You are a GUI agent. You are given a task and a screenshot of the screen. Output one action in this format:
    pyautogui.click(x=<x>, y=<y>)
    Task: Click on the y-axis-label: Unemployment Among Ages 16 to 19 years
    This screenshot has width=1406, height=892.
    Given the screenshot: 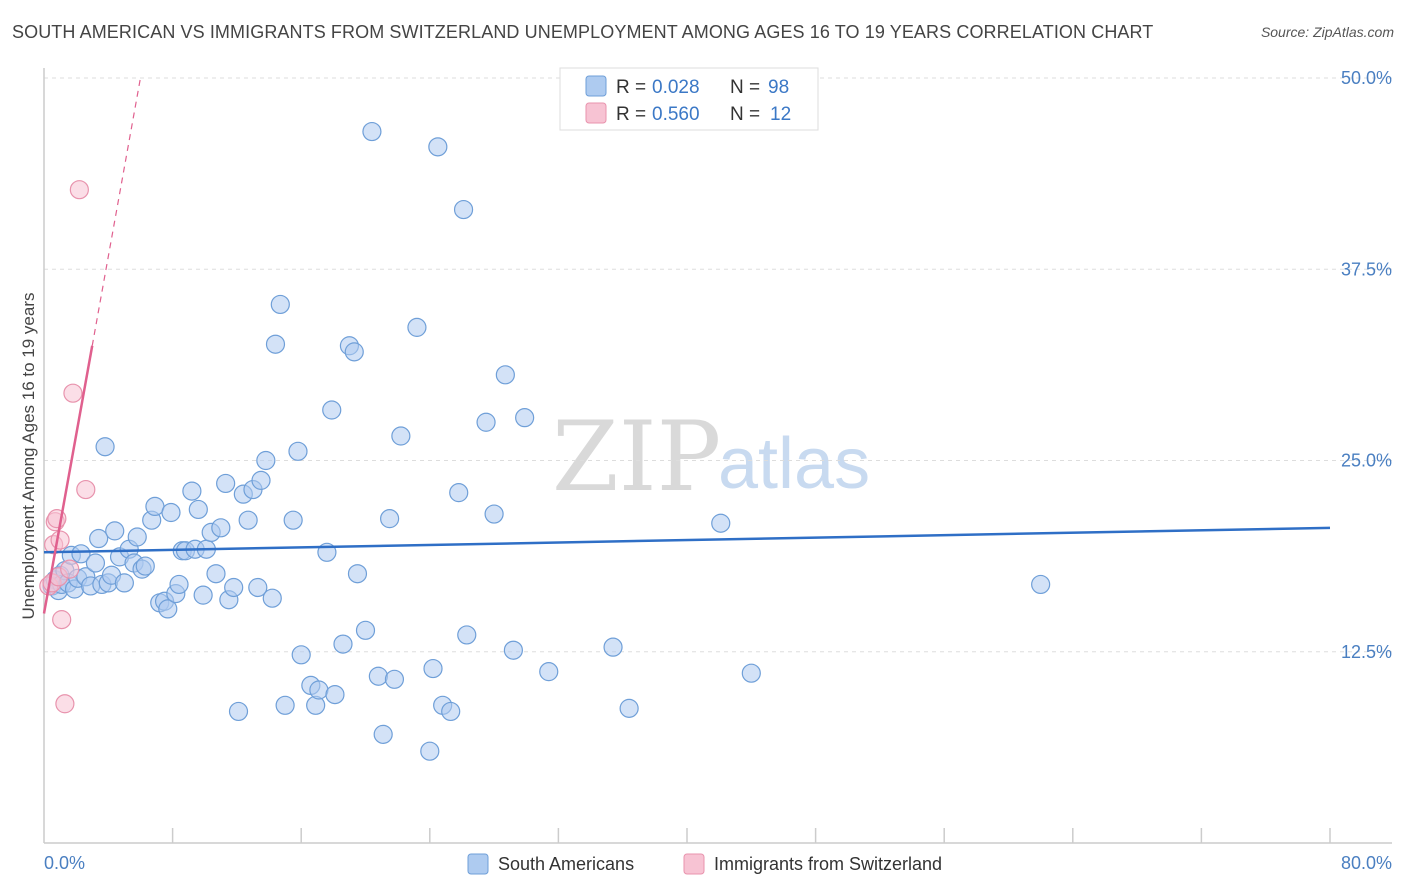 What is the action you would take?
    pyautogui.click(x=28, y=456)
    